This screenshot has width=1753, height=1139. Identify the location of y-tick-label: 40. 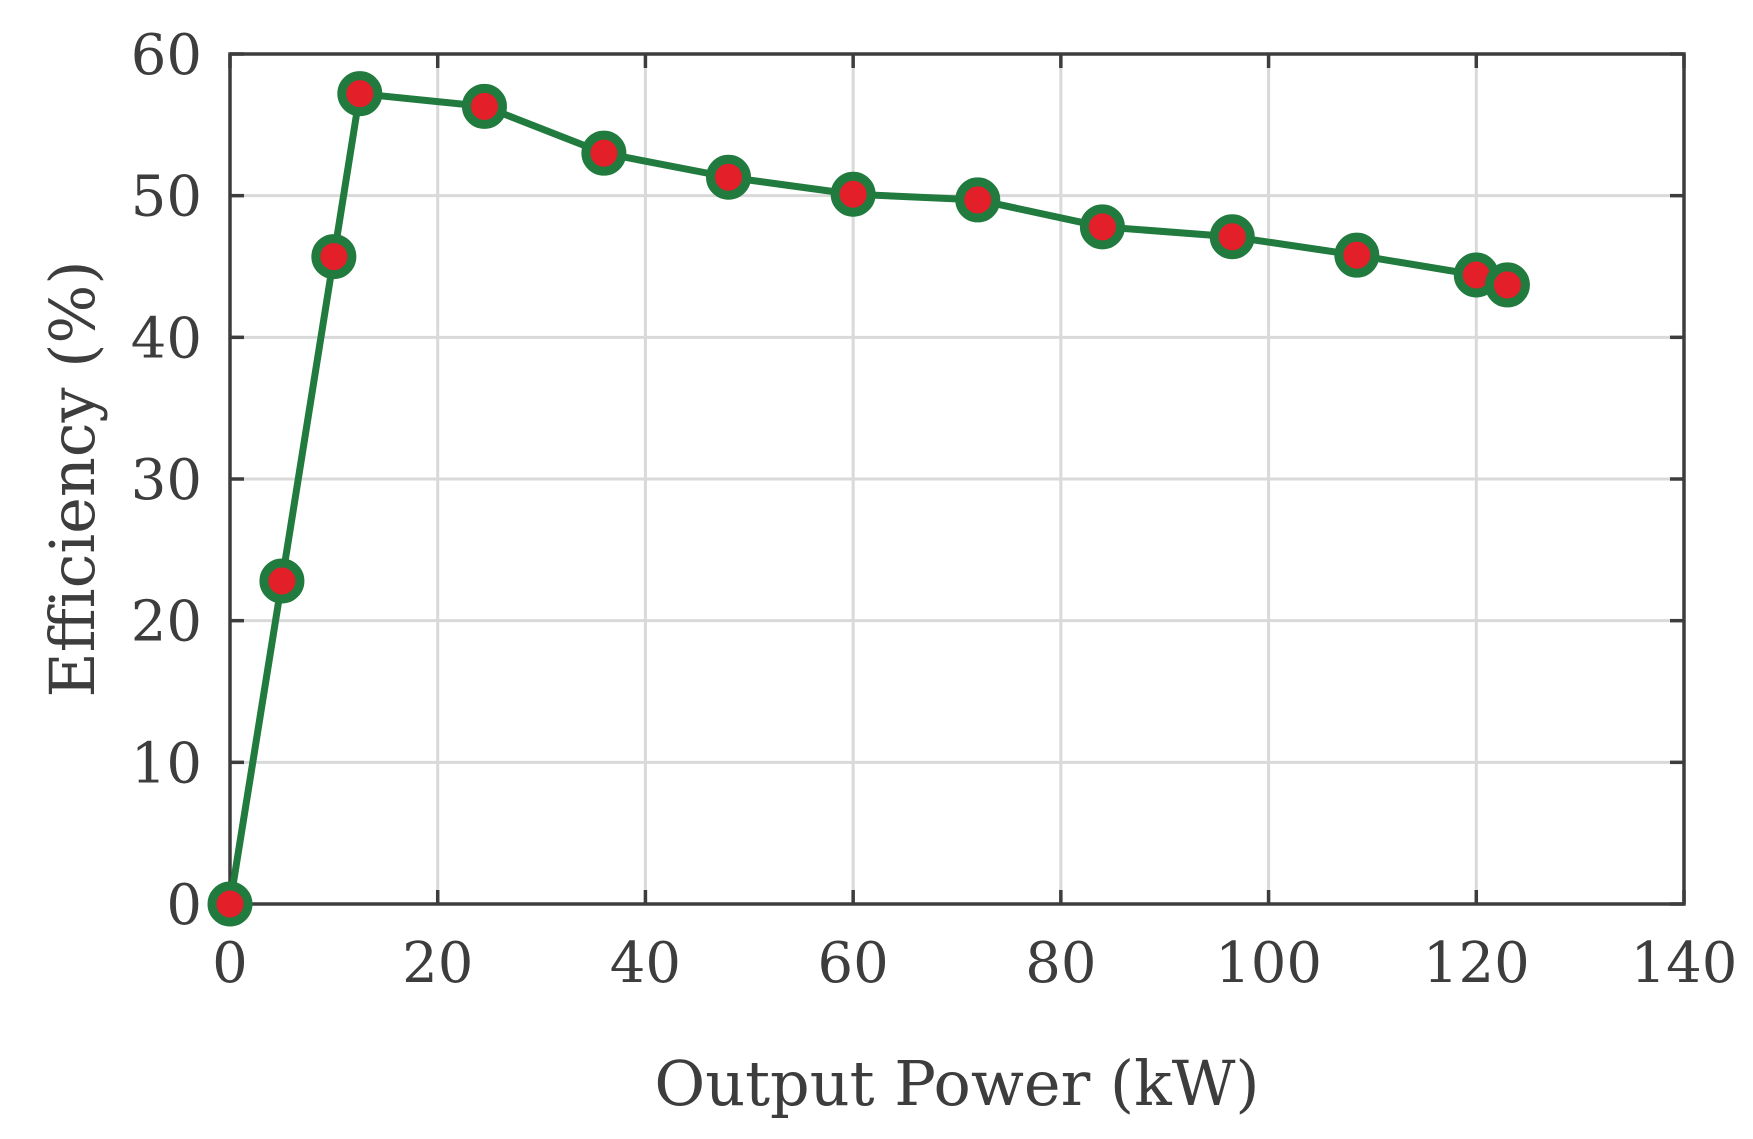
(166, 338).